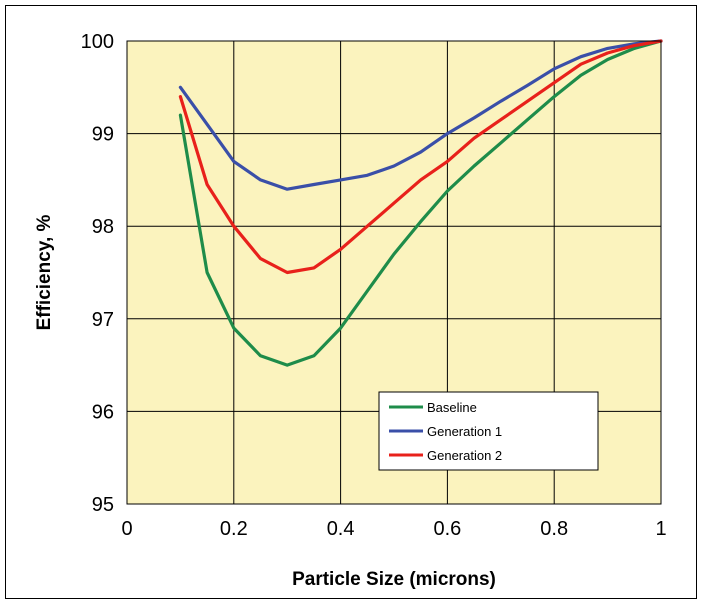 Image resolution: width=704 pixels, height=606 pixels. Describe the element at coordinates (234, 529) in the screenshot. I see `x-tick-label: 0.2` at that location.